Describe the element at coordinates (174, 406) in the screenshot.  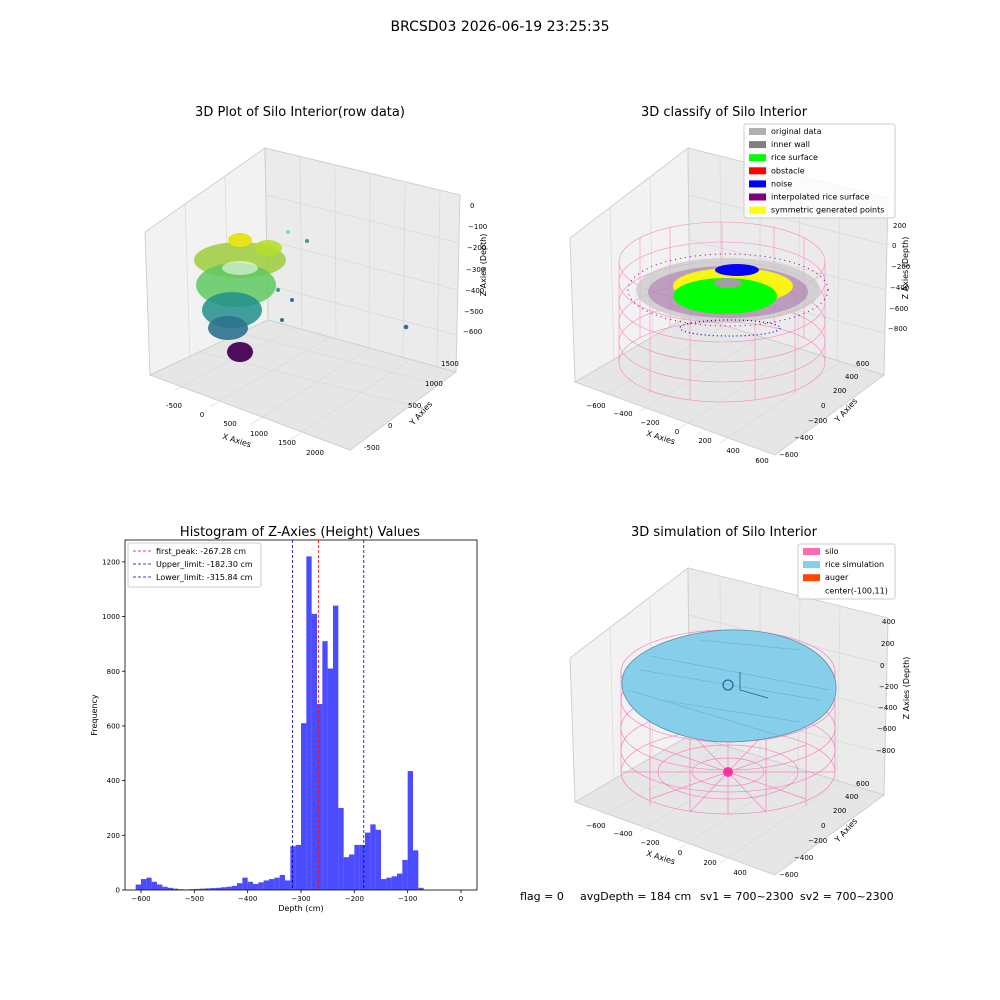
I see `raw-xtick: -500` at that location.